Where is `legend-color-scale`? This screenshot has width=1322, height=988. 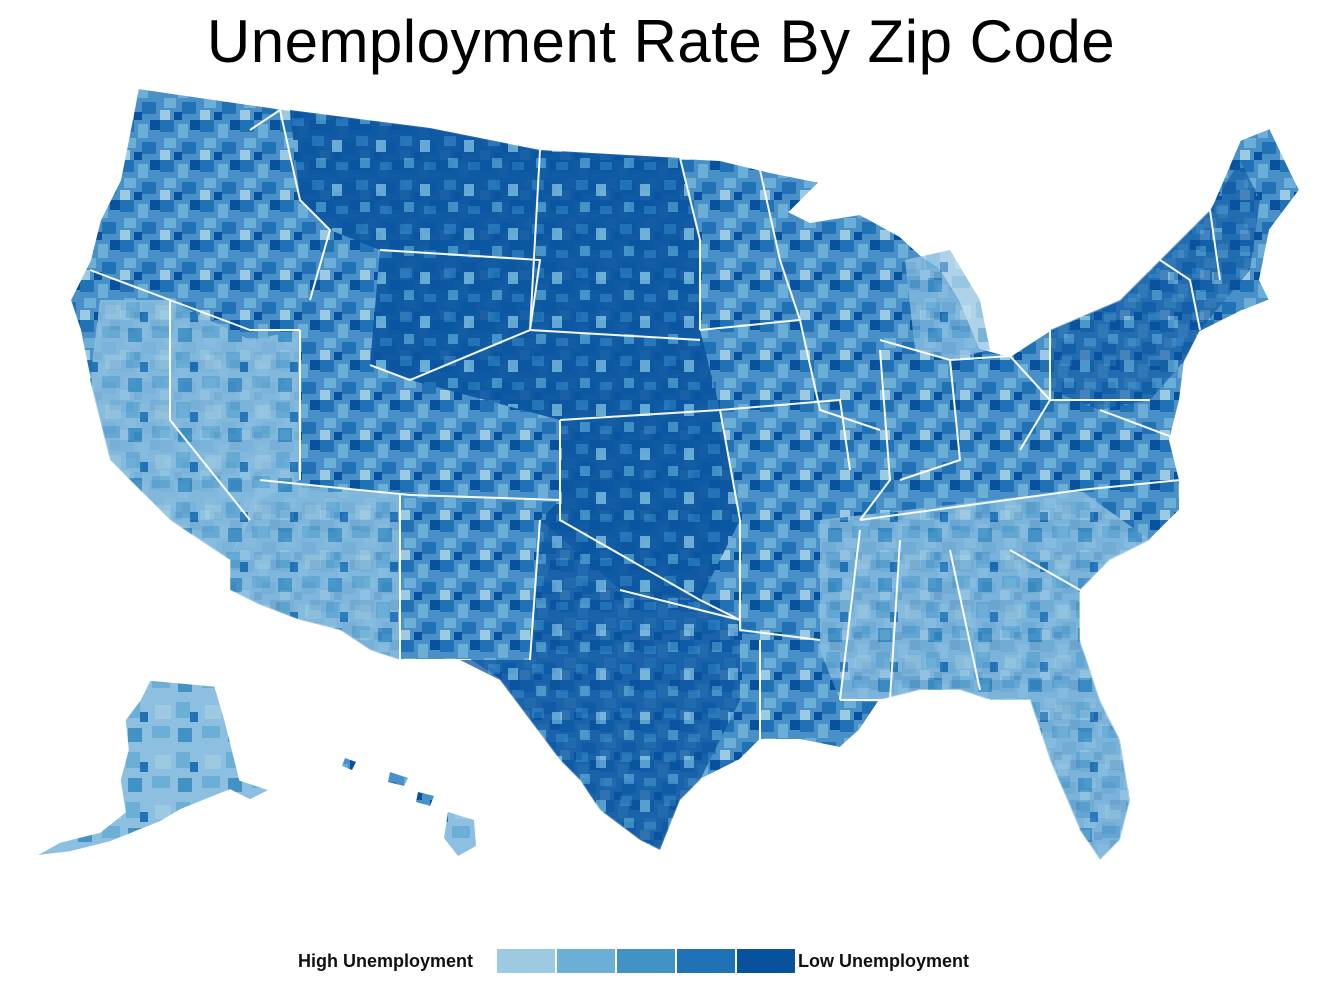
legend-color-scale is located at coordinates (647, 961).